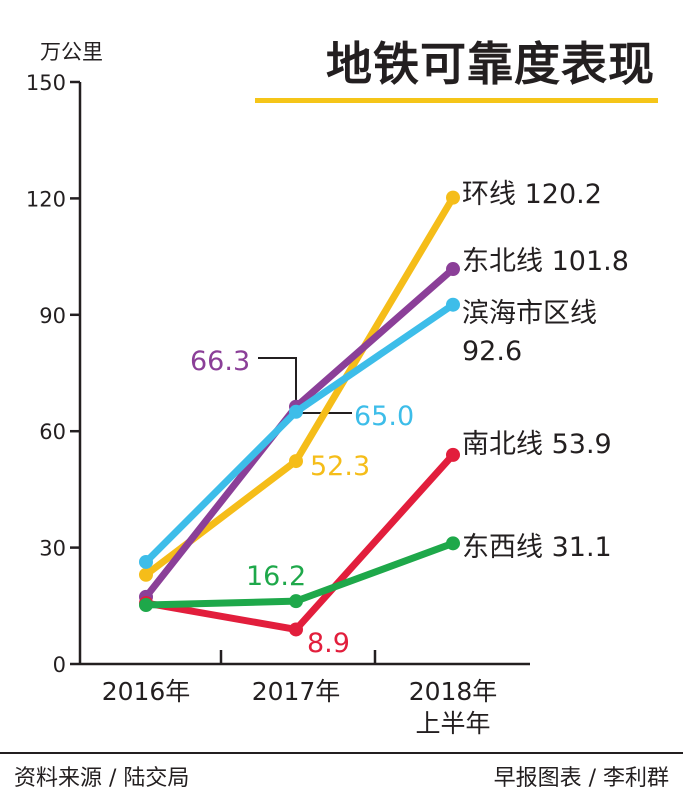 The image size is (683, 800). Describe the element at coordinates (59, 665) in the screenshot. I see `y-tick-label: 0` at that location.